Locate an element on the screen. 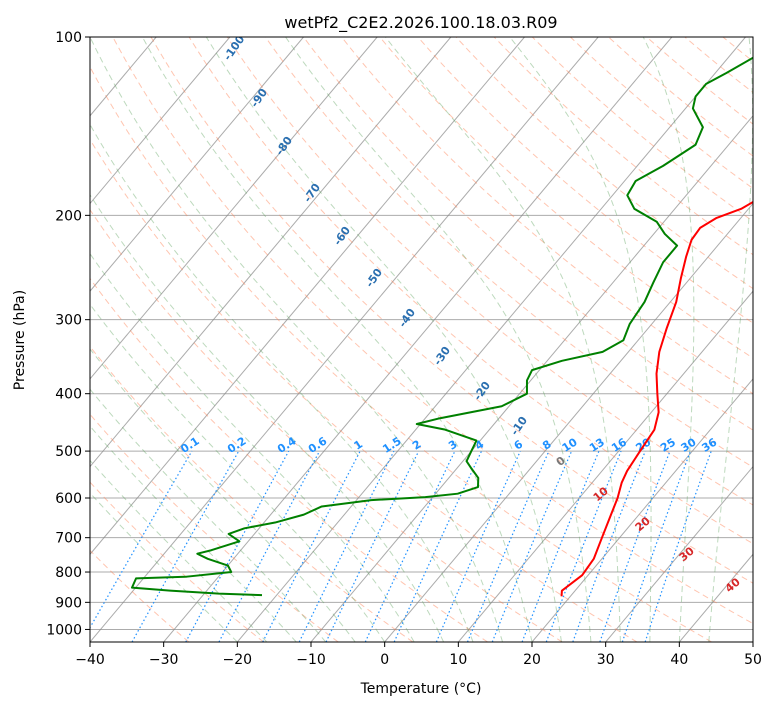 The width and height of the screenshot is (775, 708). y-tick-label: 400 is located at coordinates (68, 395).